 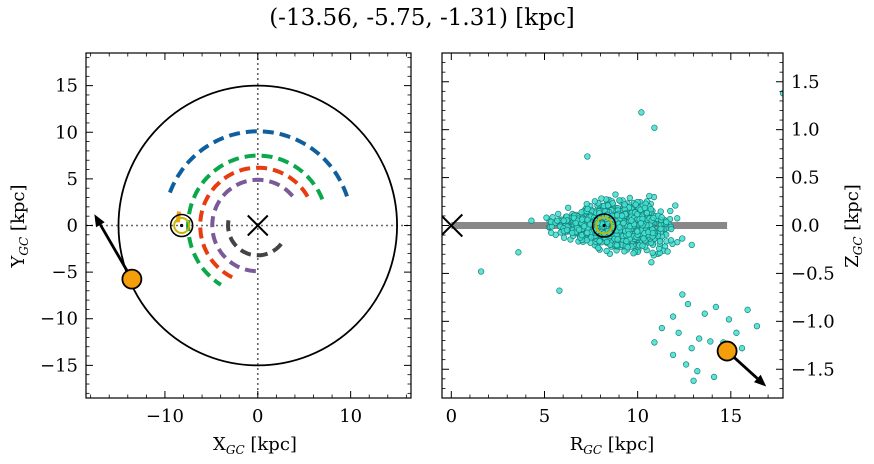 What do you see at coordinates (59, 319) in the screenshot?
I see `left-y-tick-label: −10` at bounding box center [59, 319].